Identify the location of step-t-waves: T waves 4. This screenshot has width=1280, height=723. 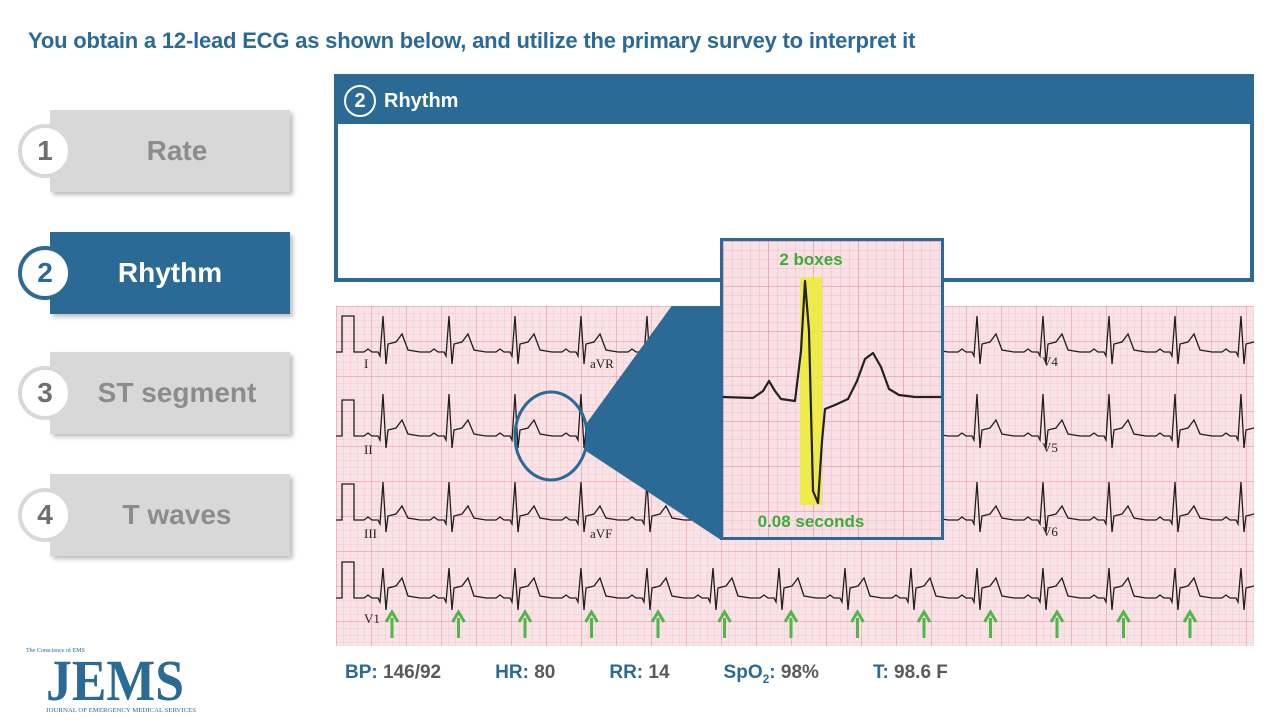
(157, 516).